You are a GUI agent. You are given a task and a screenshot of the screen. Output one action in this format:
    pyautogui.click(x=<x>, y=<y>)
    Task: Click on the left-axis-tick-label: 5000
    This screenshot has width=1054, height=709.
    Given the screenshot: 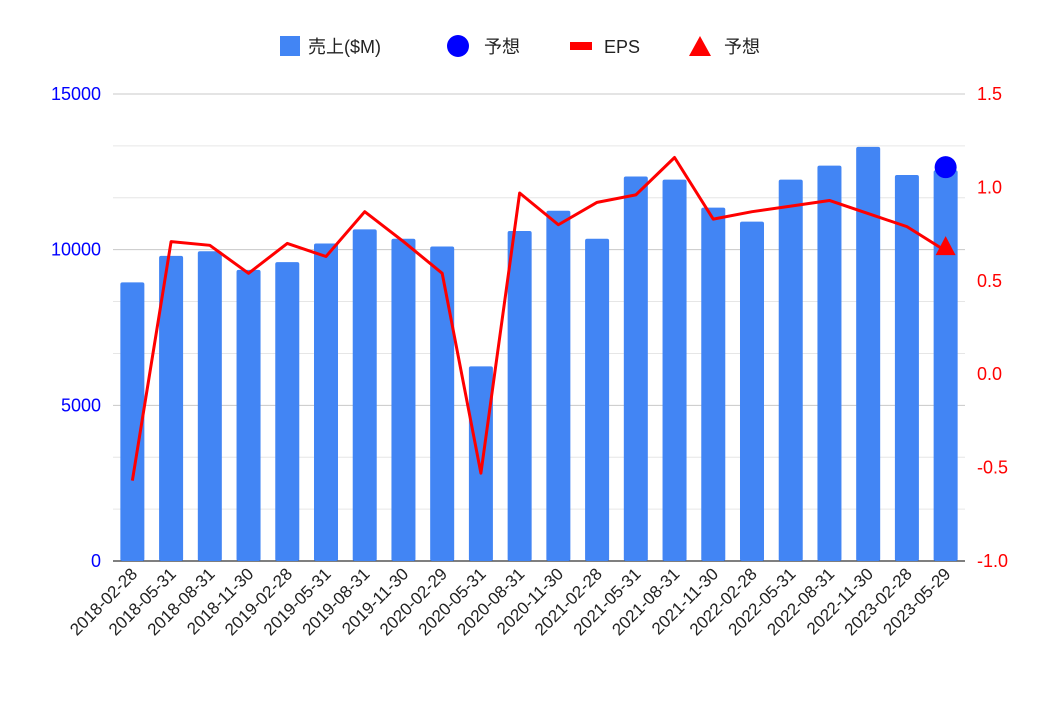 What is the action you would take?
    pyautogui.click(x=81, y=405)
    